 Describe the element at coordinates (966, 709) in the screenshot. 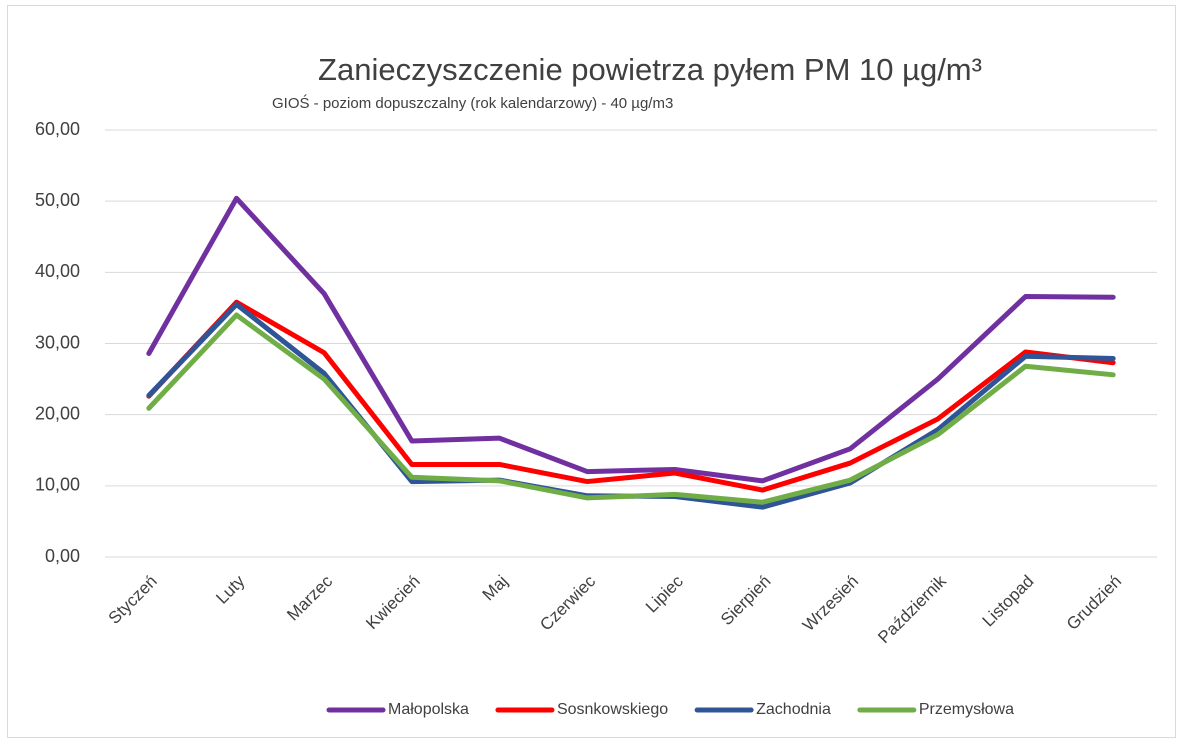

I see `legend-label: Przemysłowa` at that location.